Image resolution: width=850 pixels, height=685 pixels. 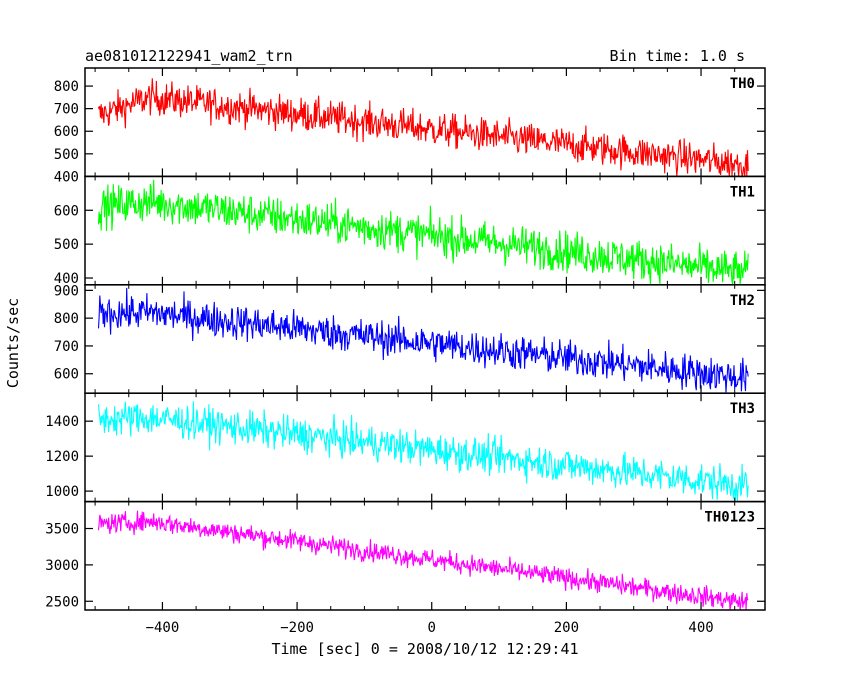 What do you see at coordinates (432, 628) in the screenshot?
I see `x-tick-label: 0` at bounding box center [432, 628].